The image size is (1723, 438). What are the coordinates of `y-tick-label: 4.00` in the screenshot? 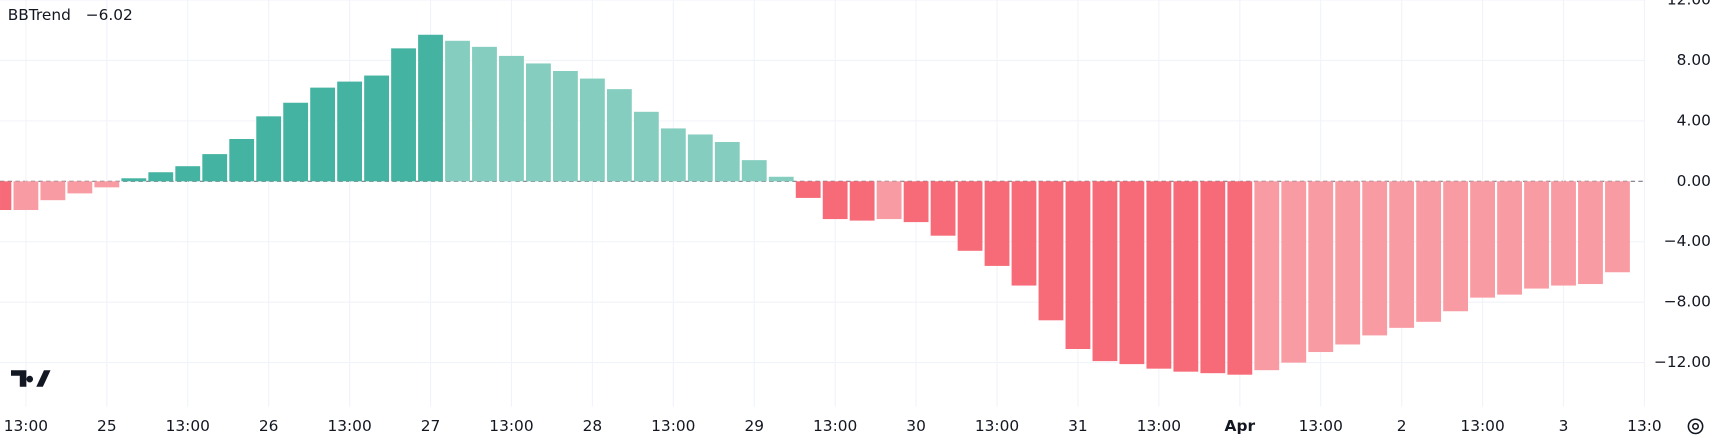 It's located at (1694, 120).